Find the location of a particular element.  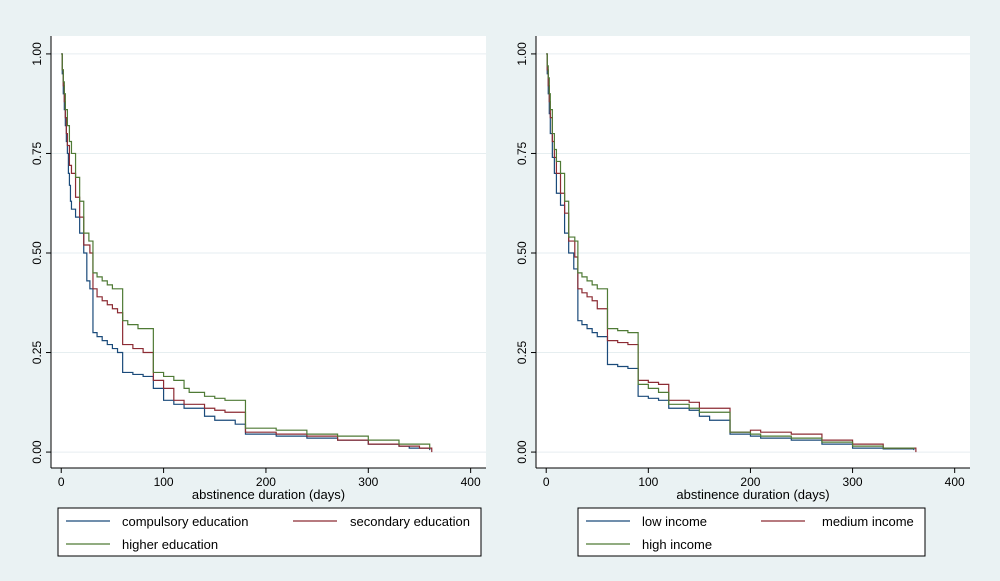

legend-label: compulsory education is located at coordinates (185, 521).